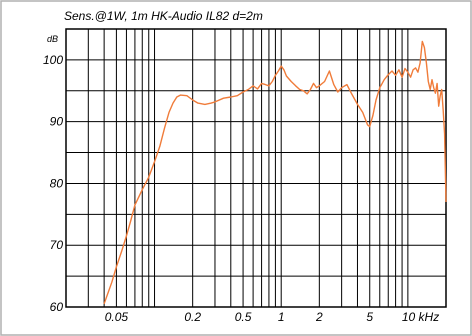 The image size is (472, 336). What do you see at coordinates (281, 317) in the screenshot?
I see `x-tick-label: 1` at bounding box center [281, 317].